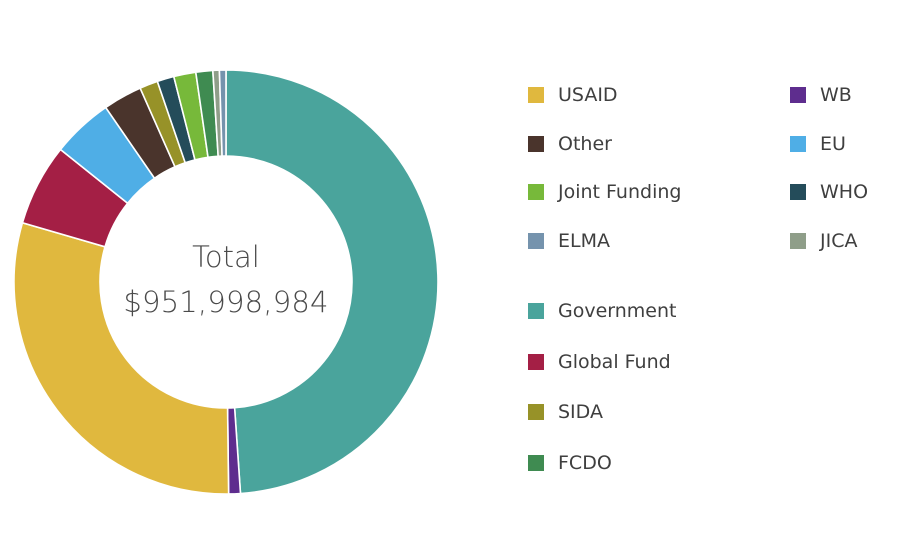 The height and width of the screenshot is (552, 920). Describe the element at coordinates (584, 240) in the screenshot. I see `legend-label: ELMA` at that location.